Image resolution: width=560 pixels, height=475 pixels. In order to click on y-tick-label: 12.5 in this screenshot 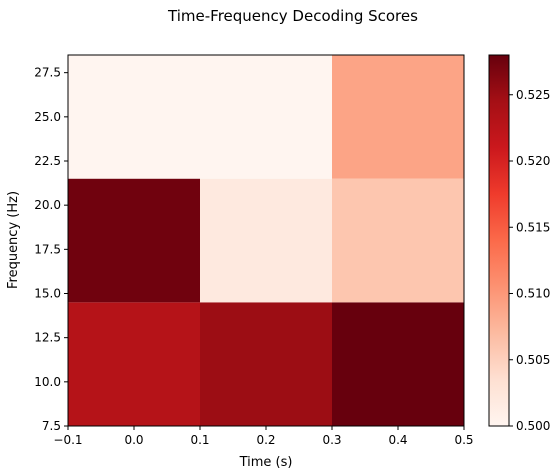, I will do `click(47, 338)`.